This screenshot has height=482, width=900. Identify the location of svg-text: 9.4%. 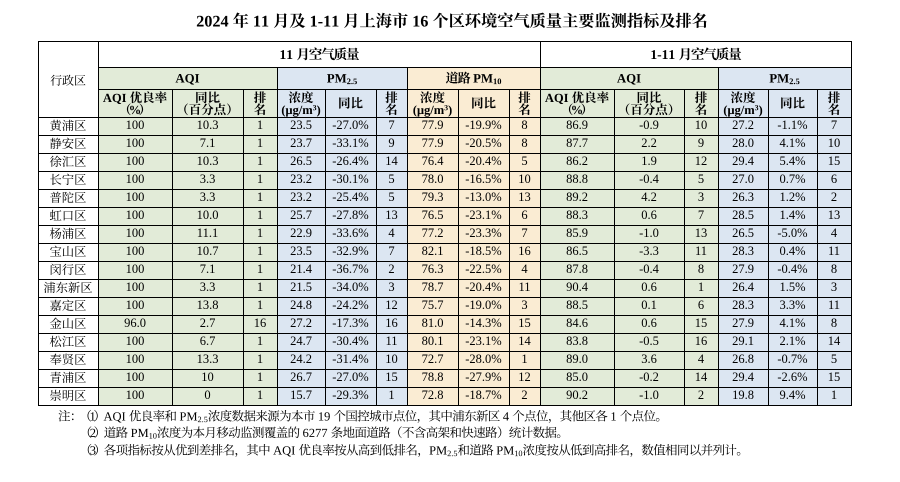
(792, 395).